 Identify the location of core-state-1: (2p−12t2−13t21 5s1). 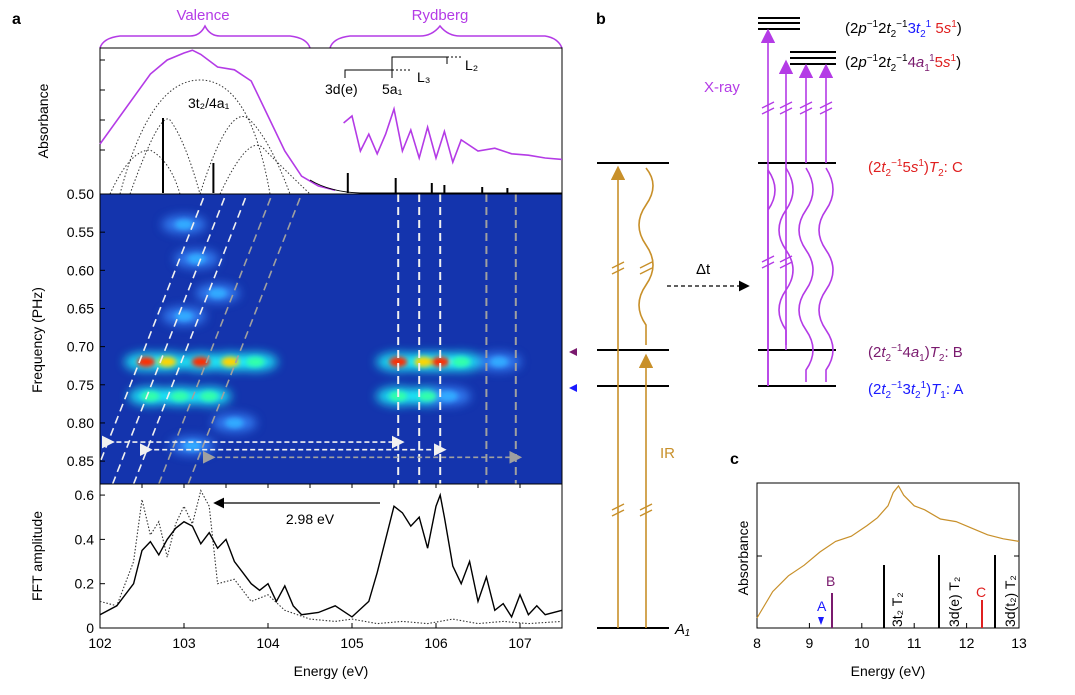
(903, 29).